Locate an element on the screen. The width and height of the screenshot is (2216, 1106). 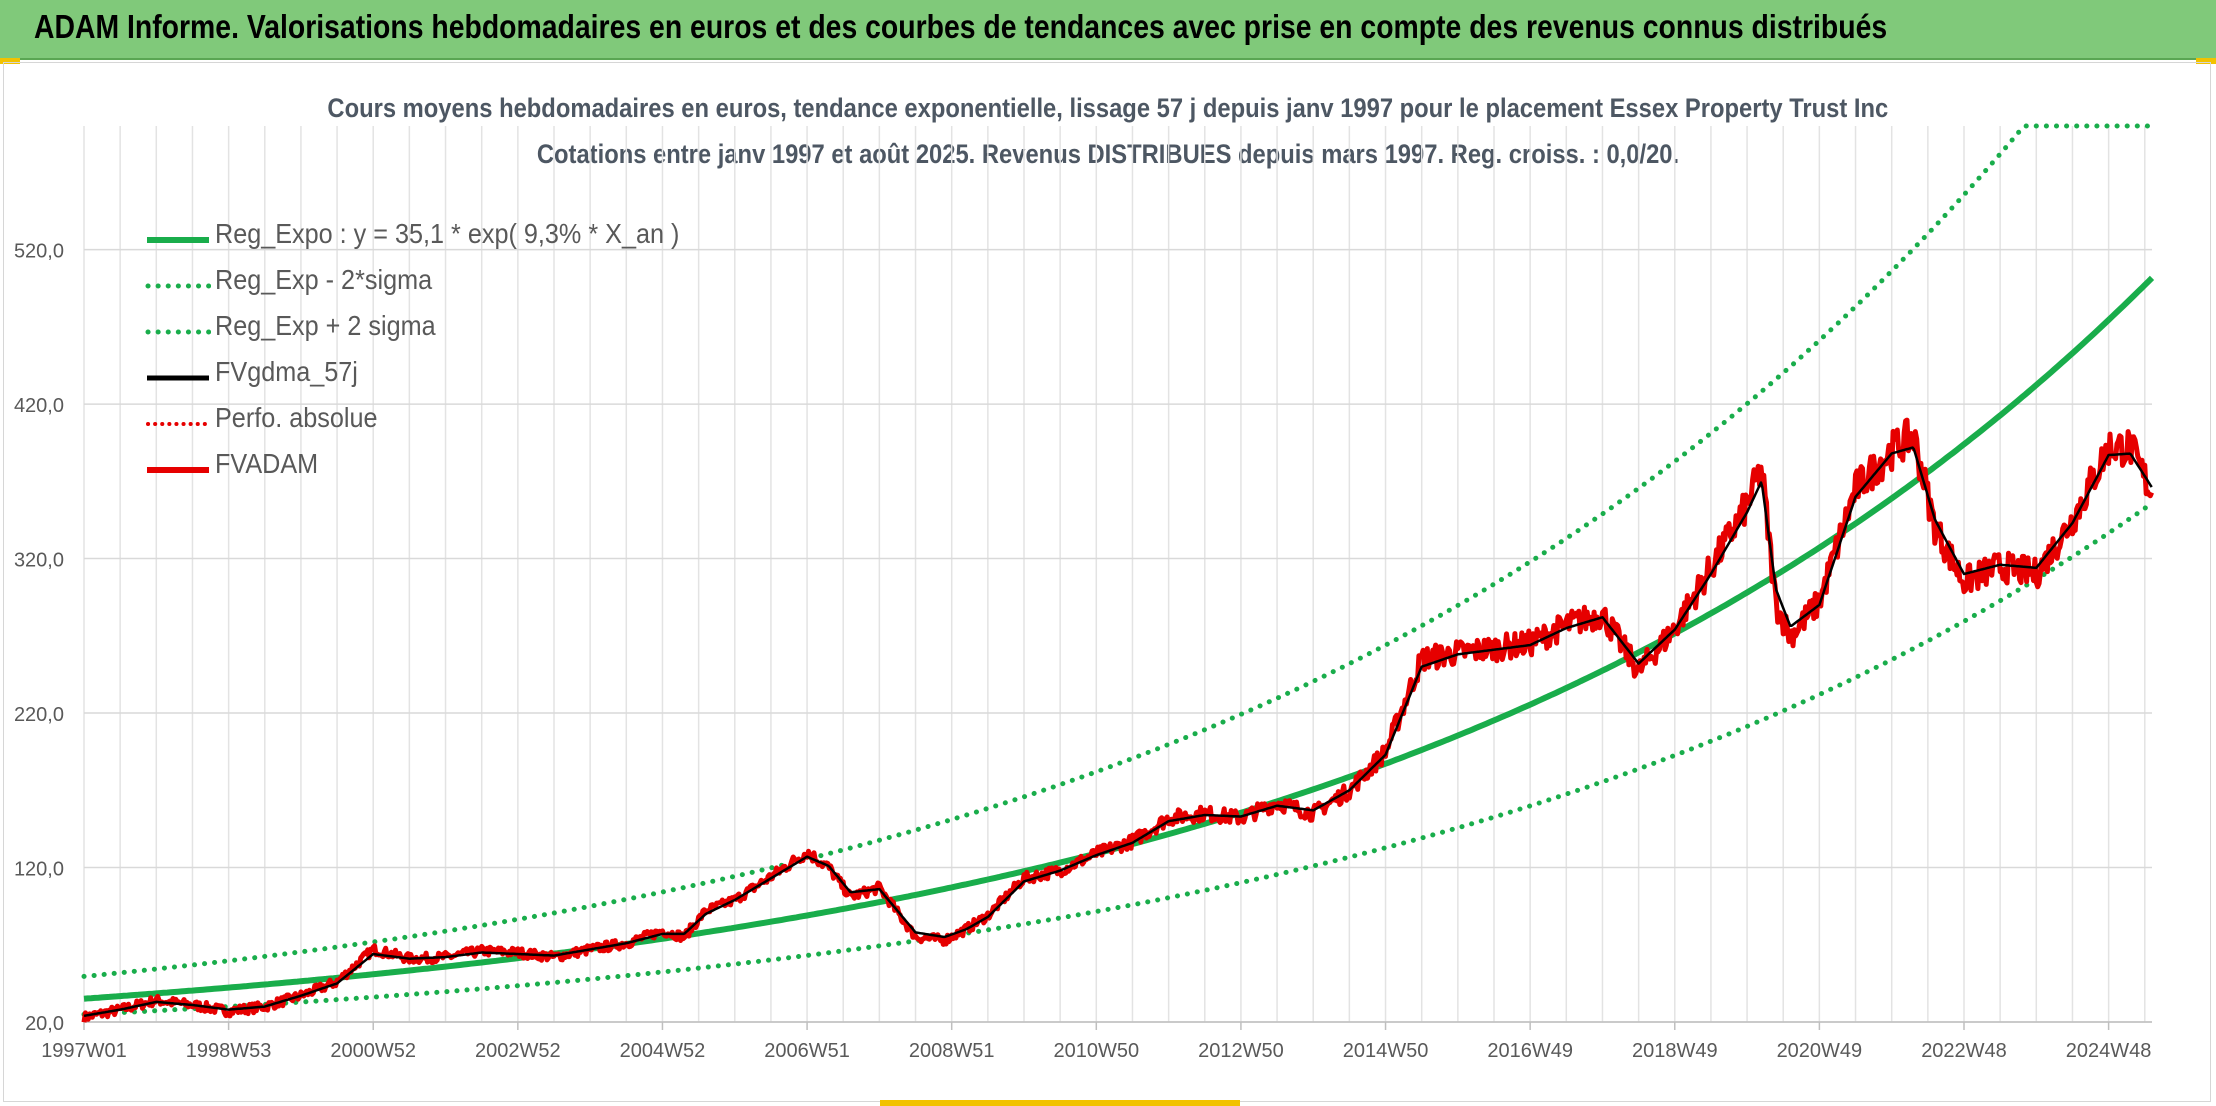
x-tick-label: 2016W49 is located at coordinates (1530, 1051).